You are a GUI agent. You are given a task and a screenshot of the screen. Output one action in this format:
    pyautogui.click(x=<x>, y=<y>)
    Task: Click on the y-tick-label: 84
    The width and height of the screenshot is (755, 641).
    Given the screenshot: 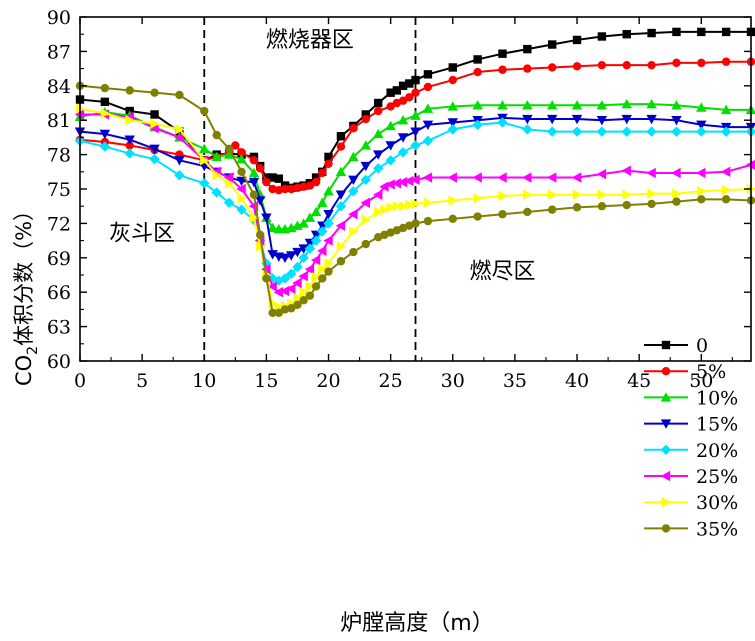 What is the action you would take?
    pyautogui.click(x=59, y=87)
    